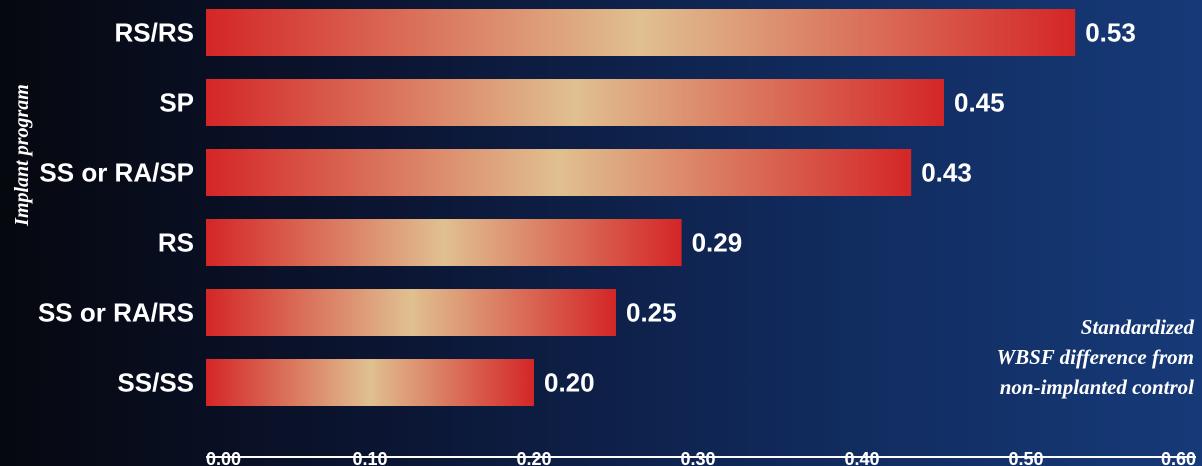  I want to click on x-tick-labels: 0.00 0.10 0.20 0.30 0.40 0.50 0.60, so click(701, 457).